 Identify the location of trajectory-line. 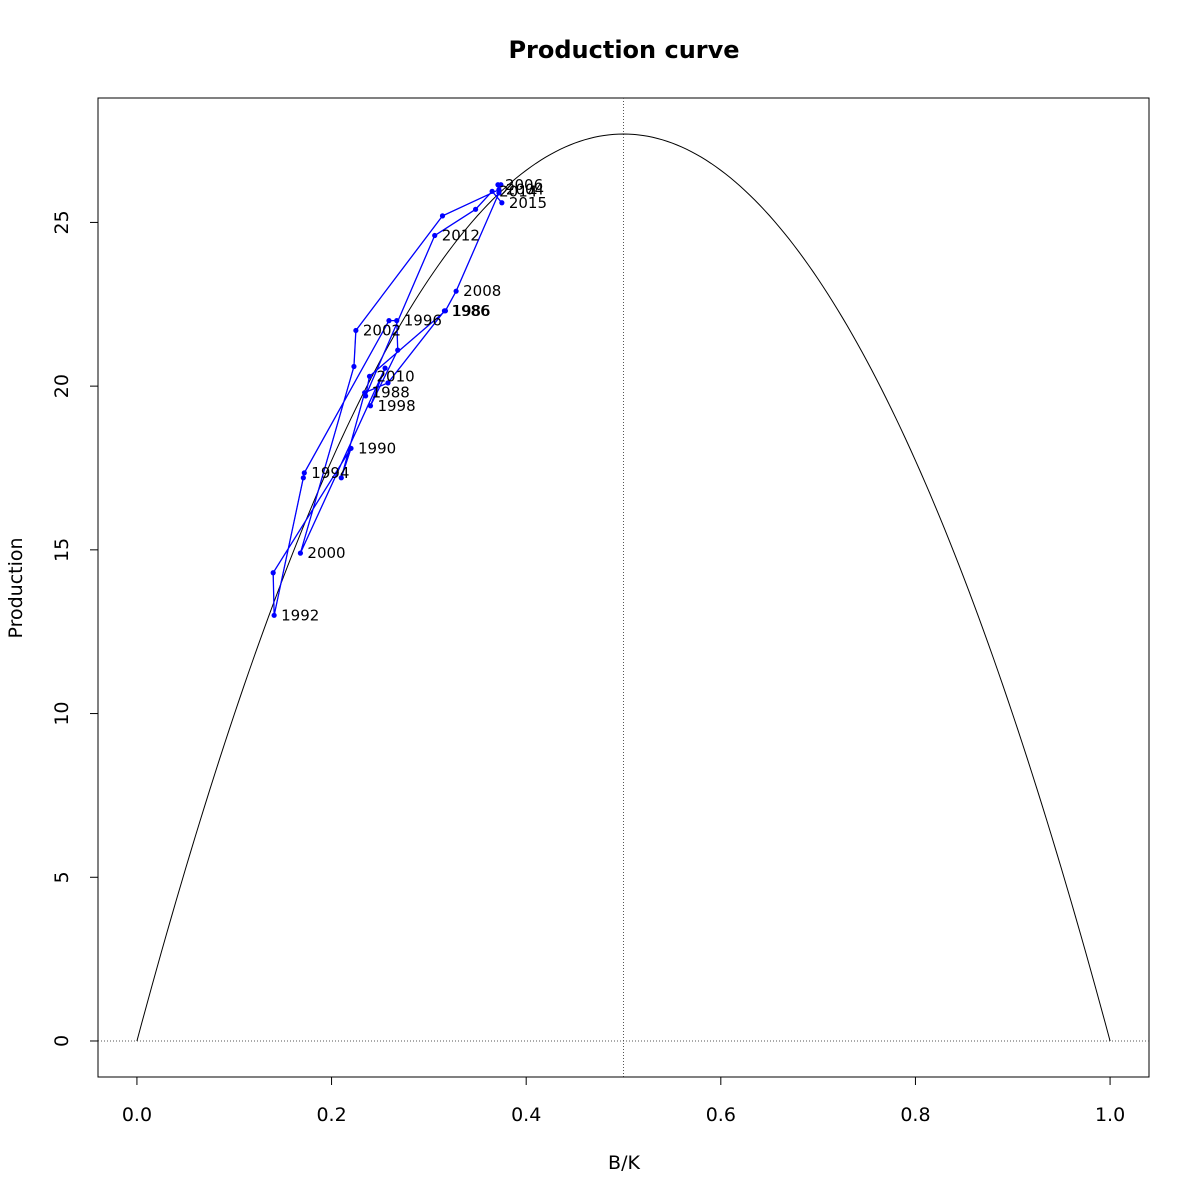
(387, 400).